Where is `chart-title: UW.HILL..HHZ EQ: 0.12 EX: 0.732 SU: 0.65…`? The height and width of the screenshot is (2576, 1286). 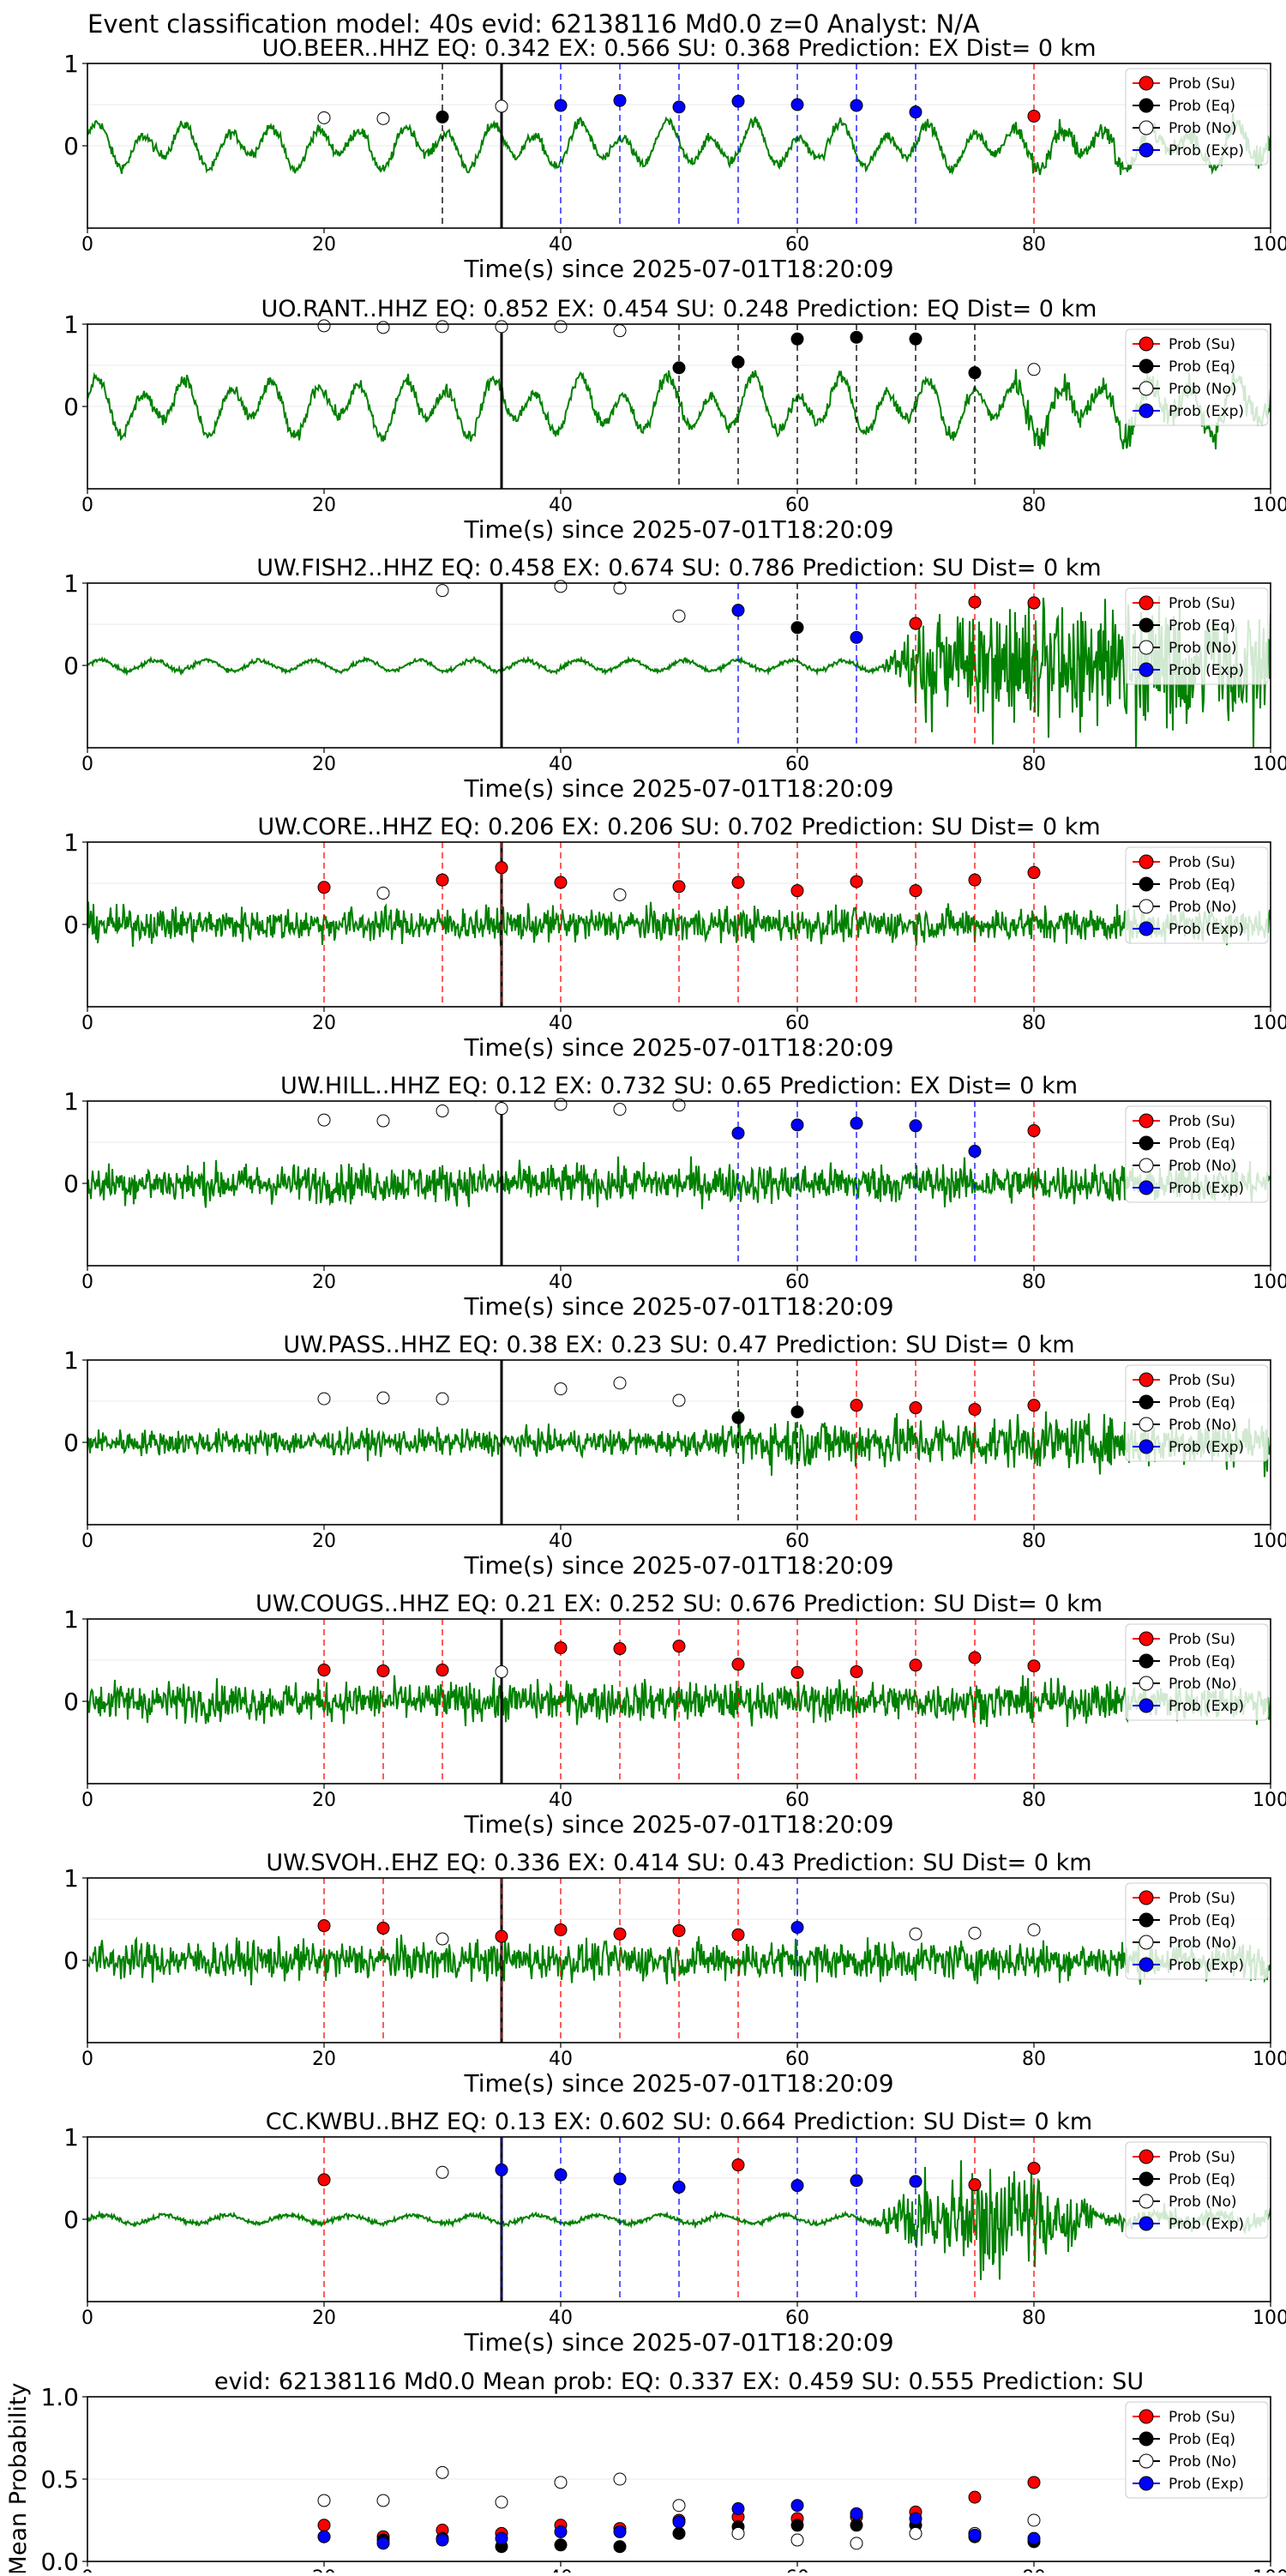
chart-title: UW.HILL..HHZ EQ: 0.12 EX: 0.732 SU: 0.65… is located at coordinates (679, 1086).